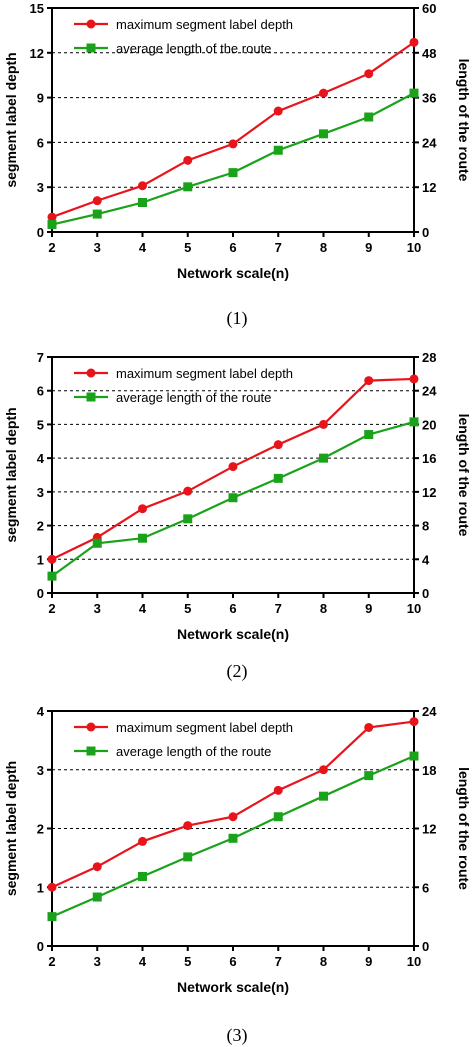  I want to click on y-tick-label: 15, so click(37, 8).